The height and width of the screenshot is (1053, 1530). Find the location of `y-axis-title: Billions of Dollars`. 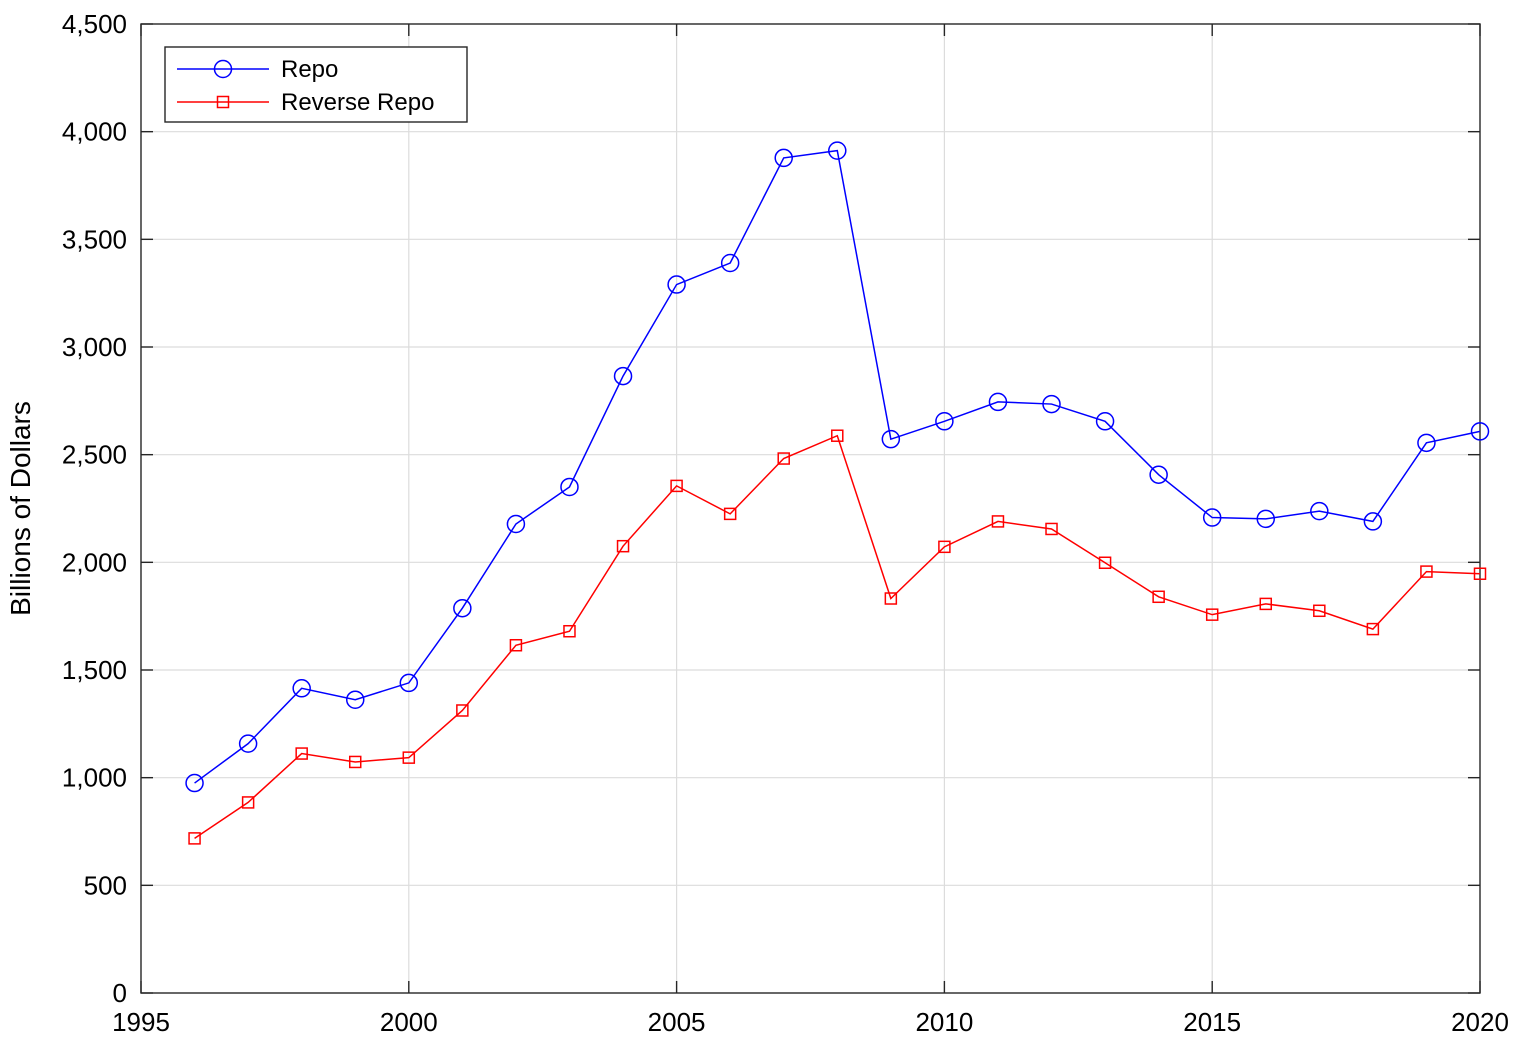

y-axis-title: Billions of Dollars is located at coordinates (20, 508).